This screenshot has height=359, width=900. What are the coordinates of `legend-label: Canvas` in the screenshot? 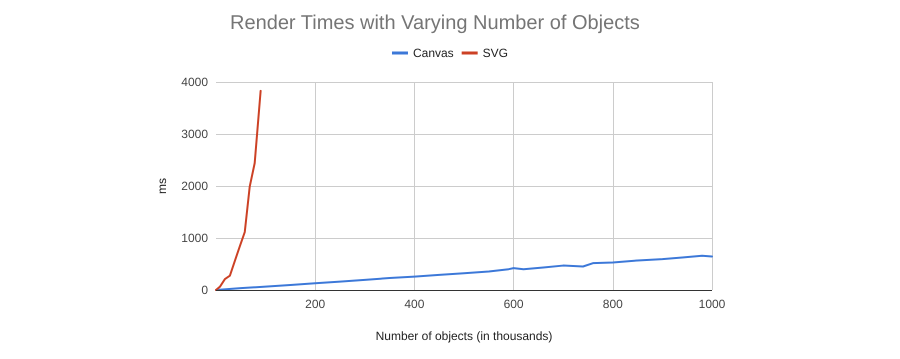 It's located at (433, 53).